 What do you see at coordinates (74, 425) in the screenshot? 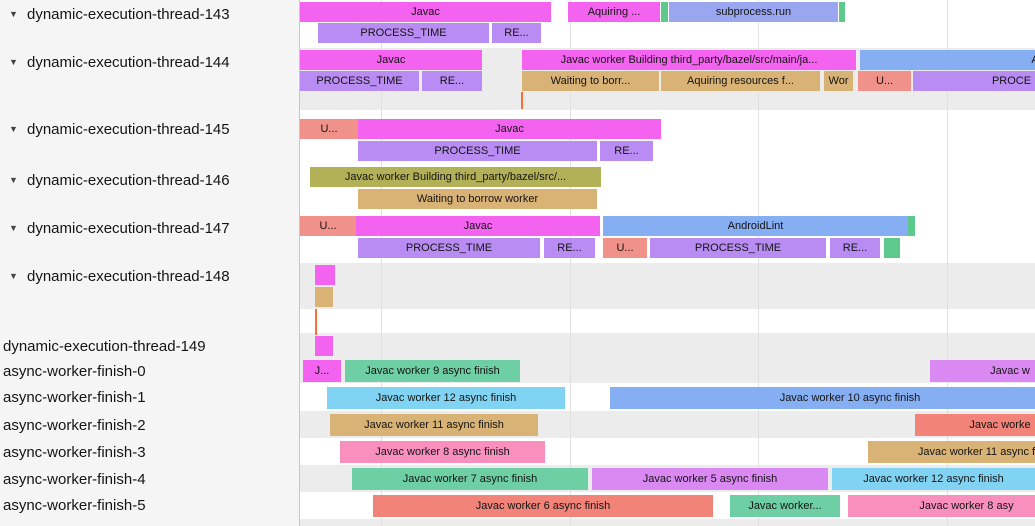
I see `track-label: async-worker-finish-2` at bounding box center [74, 425].